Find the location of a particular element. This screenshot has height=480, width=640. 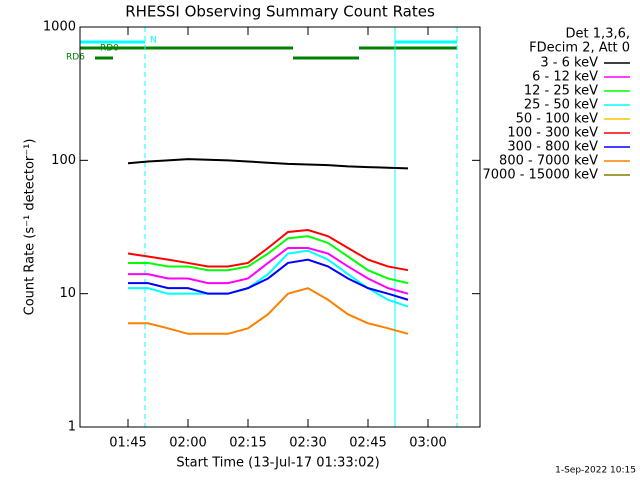

legend-label: 25 - 50 keV is located at coordinates (561, 105).